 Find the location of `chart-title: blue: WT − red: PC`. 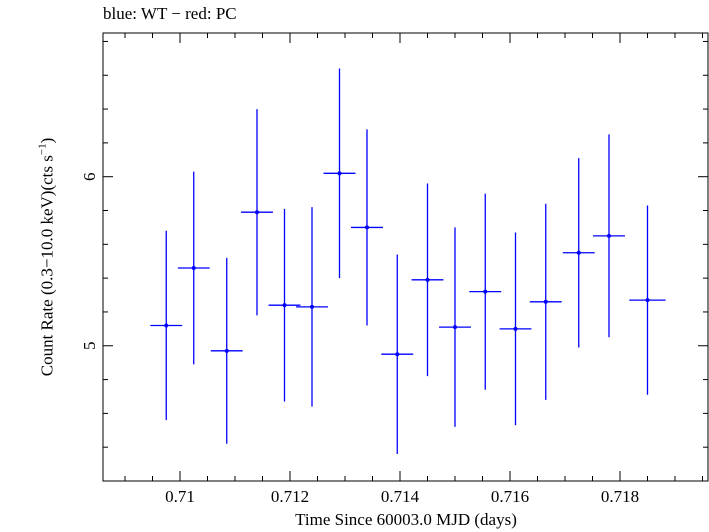

chart-title: blue: WT − red: PC is located at coordinates (170, 13).